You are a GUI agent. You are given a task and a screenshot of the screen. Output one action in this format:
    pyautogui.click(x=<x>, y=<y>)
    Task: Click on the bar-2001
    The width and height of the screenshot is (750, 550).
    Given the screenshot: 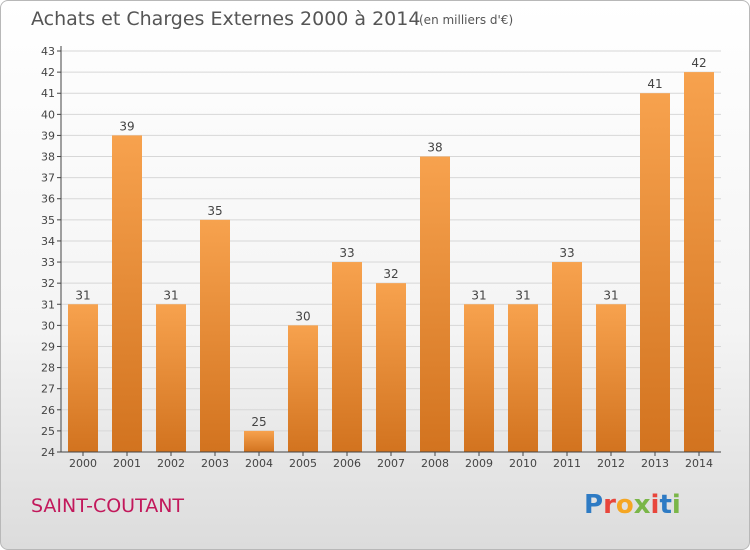 What is the action you would take?
    pyautogui.click(x=127, y=293)
    